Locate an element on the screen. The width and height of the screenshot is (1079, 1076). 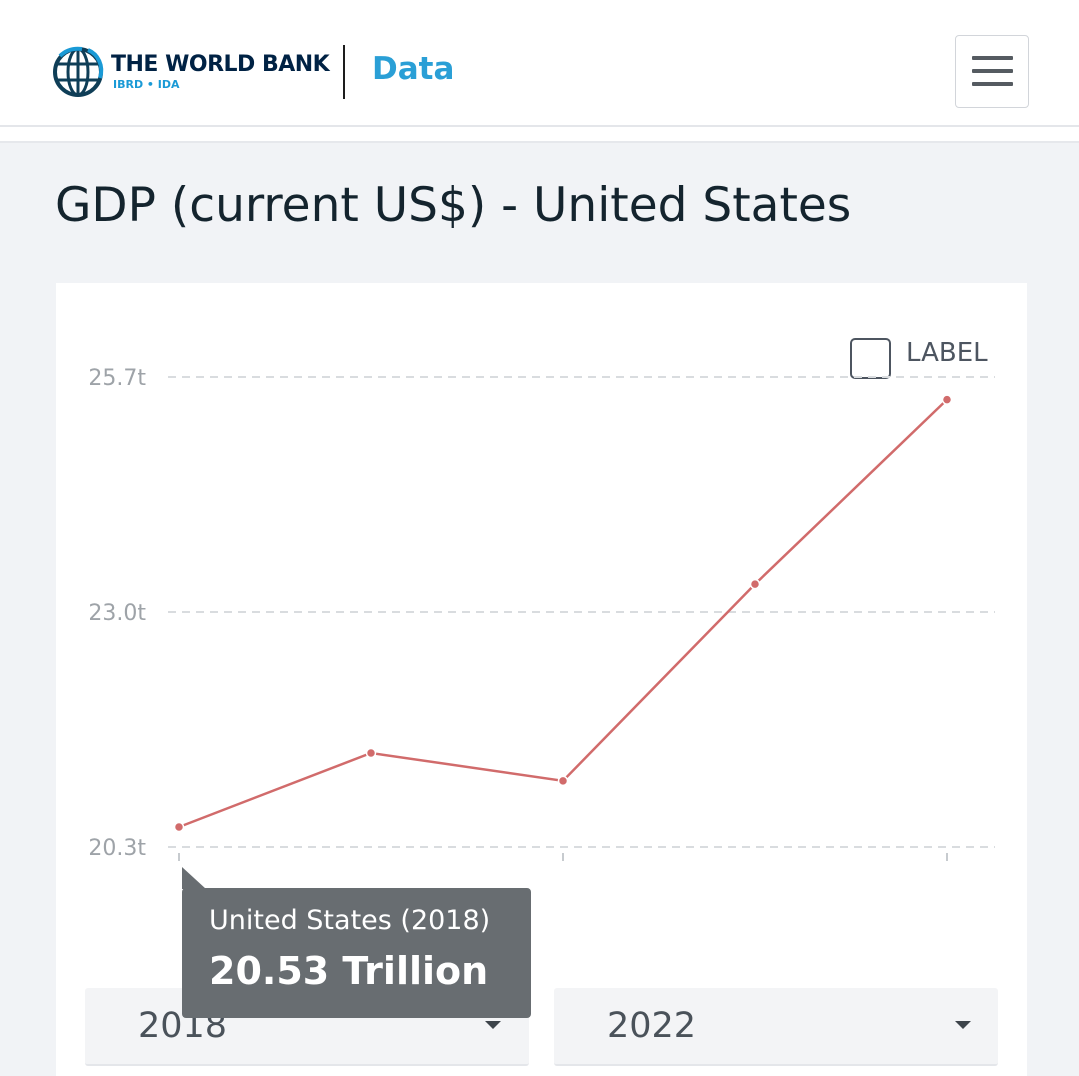
data-point-2021 is located at coordinates (755, 584).